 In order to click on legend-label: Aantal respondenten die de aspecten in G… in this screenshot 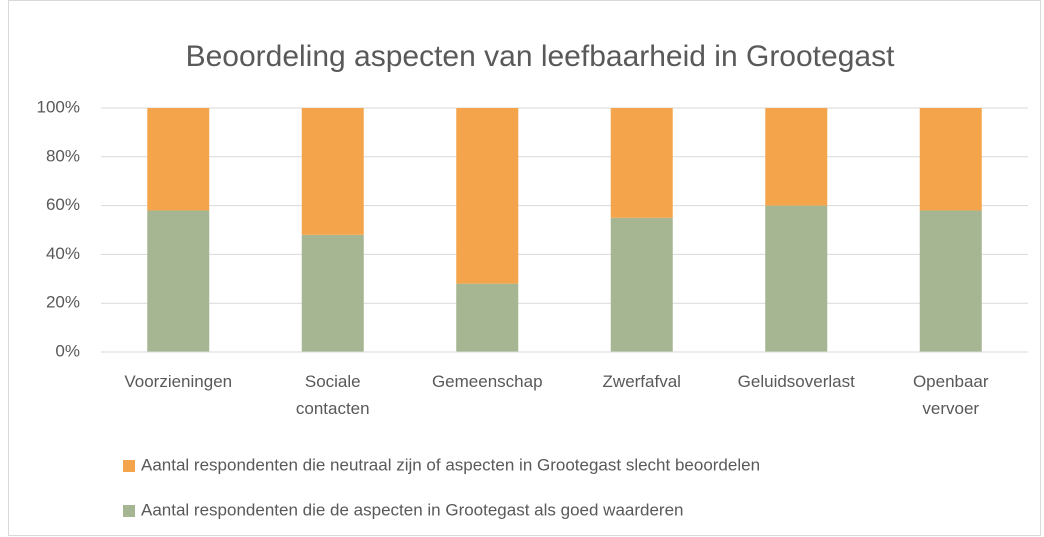, I will do `click(412, 509)`.